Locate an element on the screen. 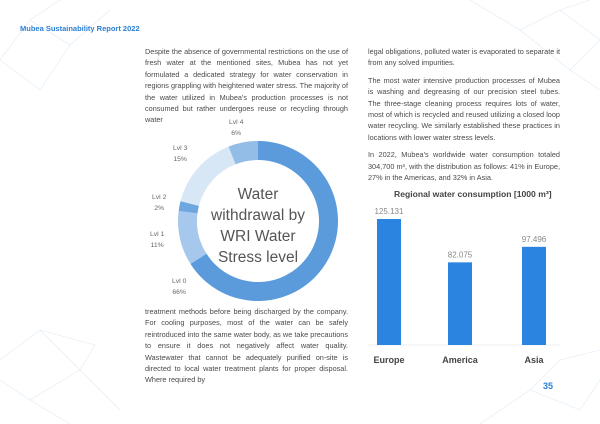 This screenshot has width=600, height=424. bar-category-label: America is located at coordinates (460, 360).